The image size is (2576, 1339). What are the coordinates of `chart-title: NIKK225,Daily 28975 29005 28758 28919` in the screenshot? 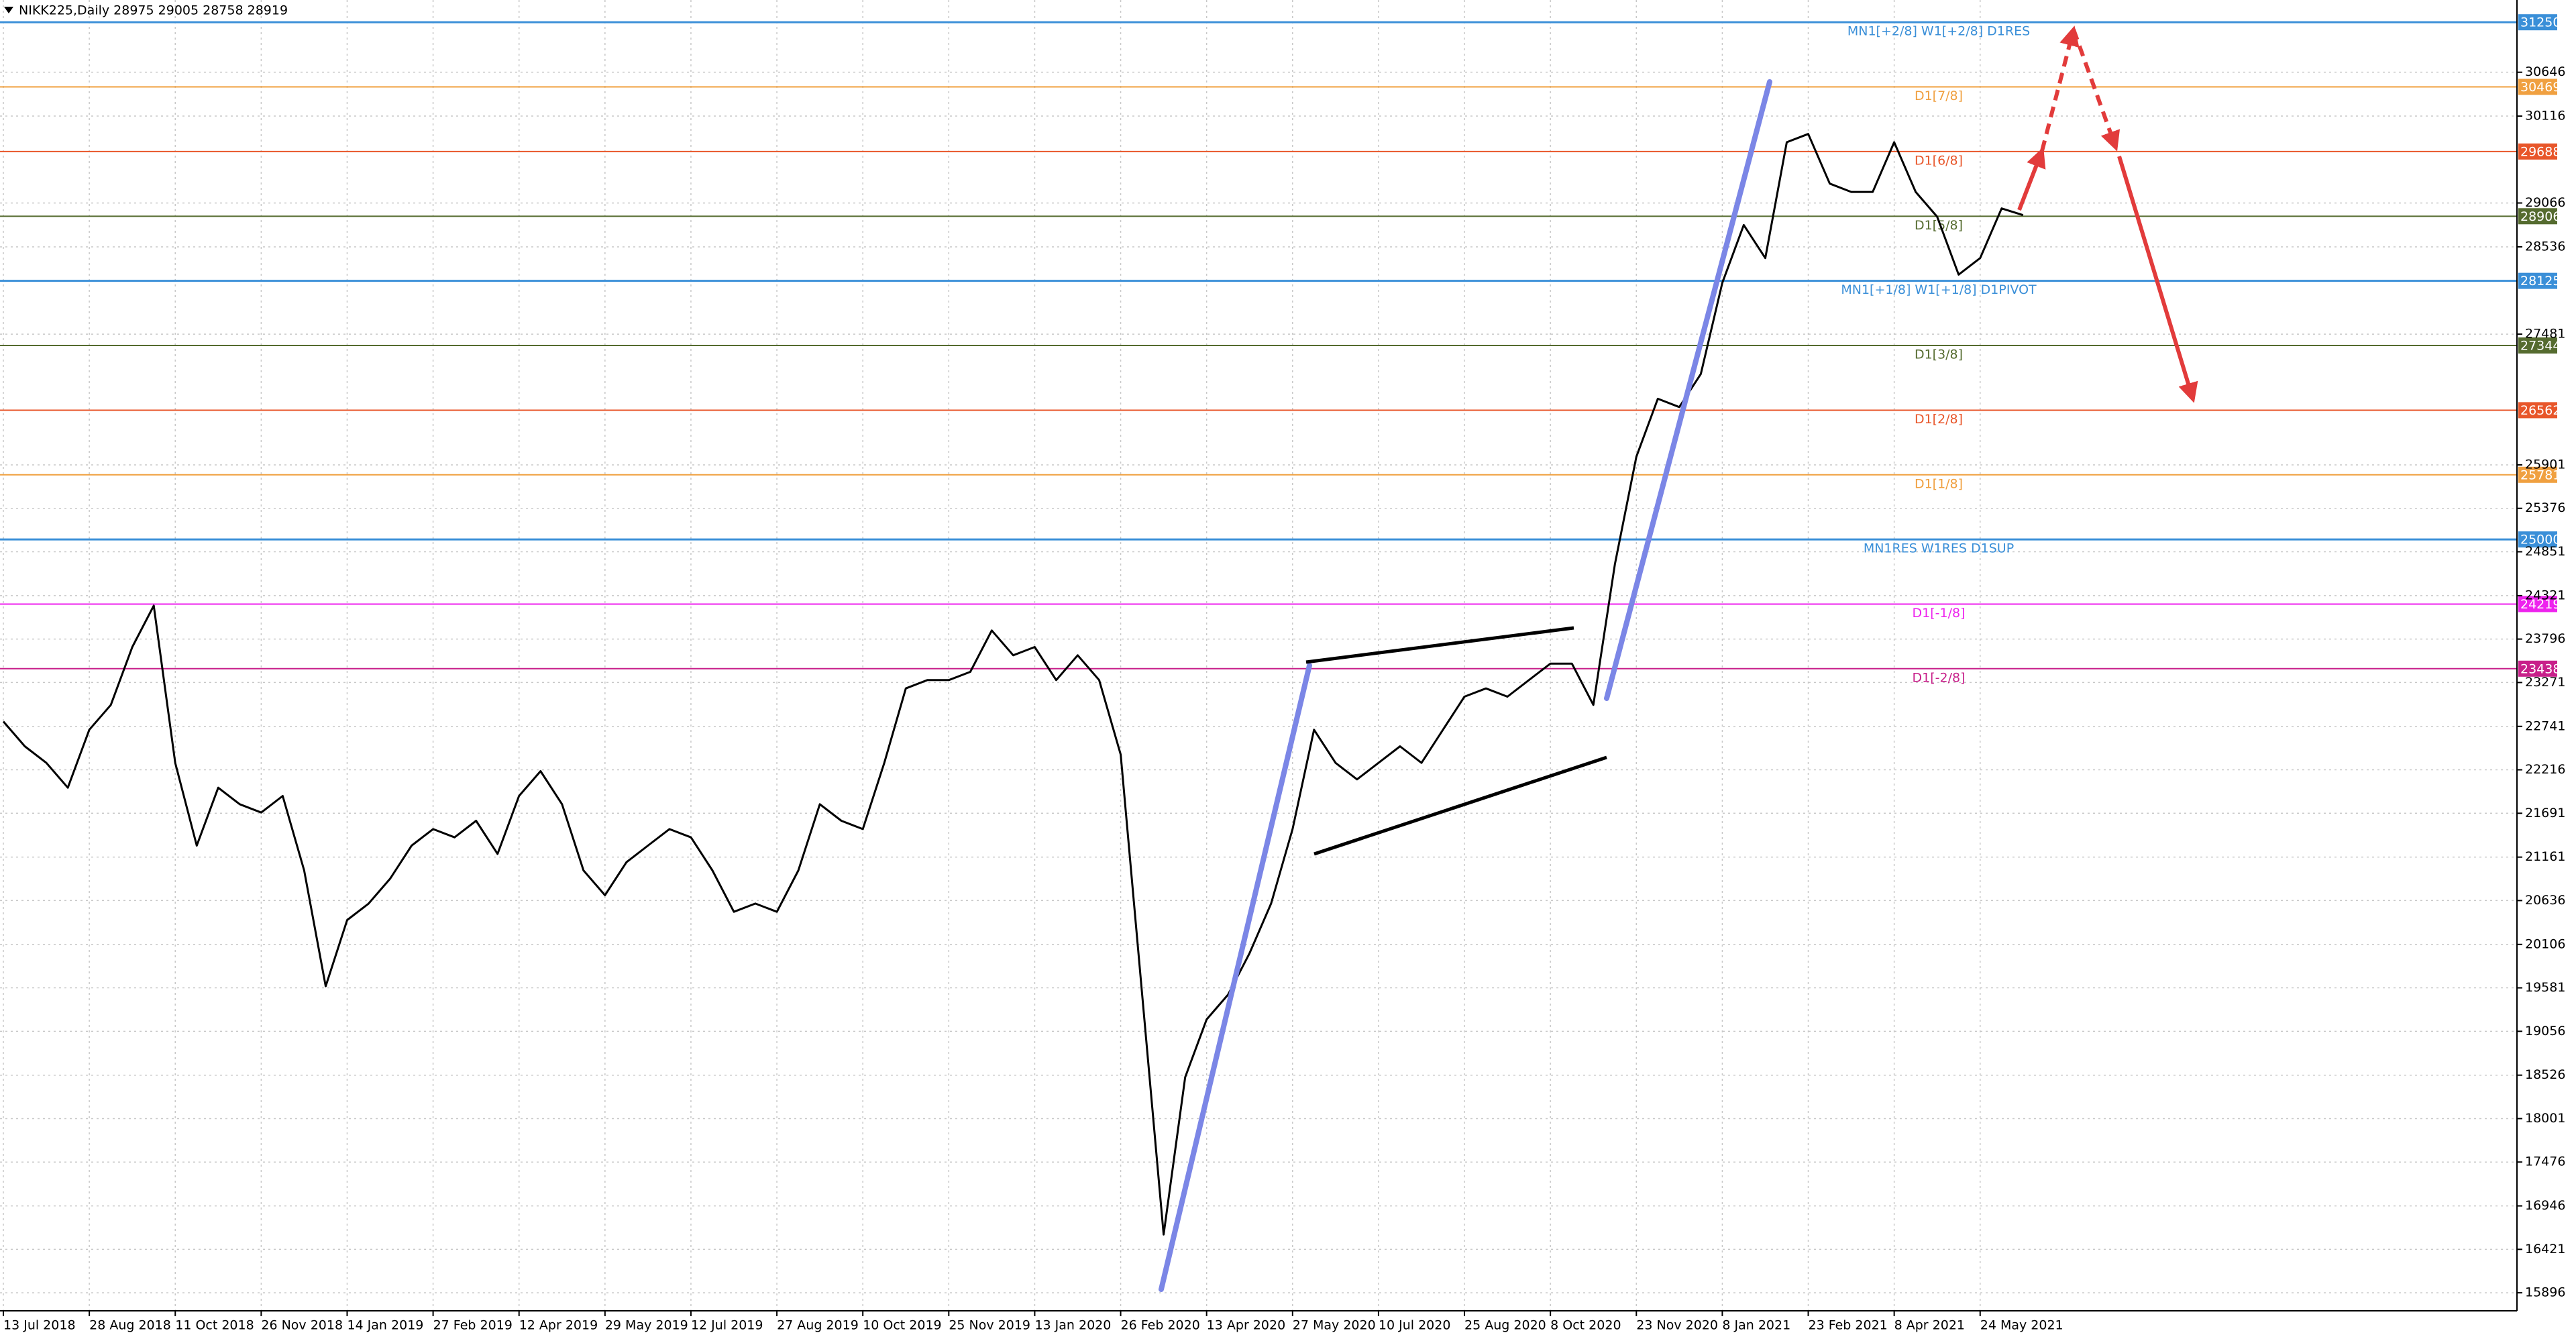 It's located at (153, 10).